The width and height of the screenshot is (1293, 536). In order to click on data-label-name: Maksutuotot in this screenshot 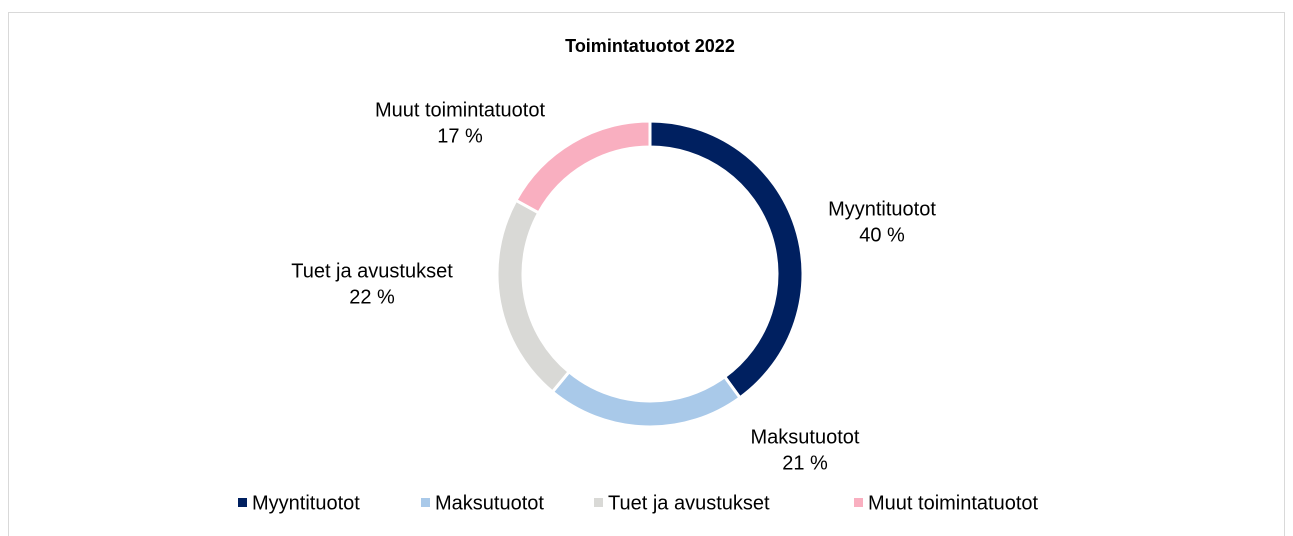, I will do `click(805, 437)`.